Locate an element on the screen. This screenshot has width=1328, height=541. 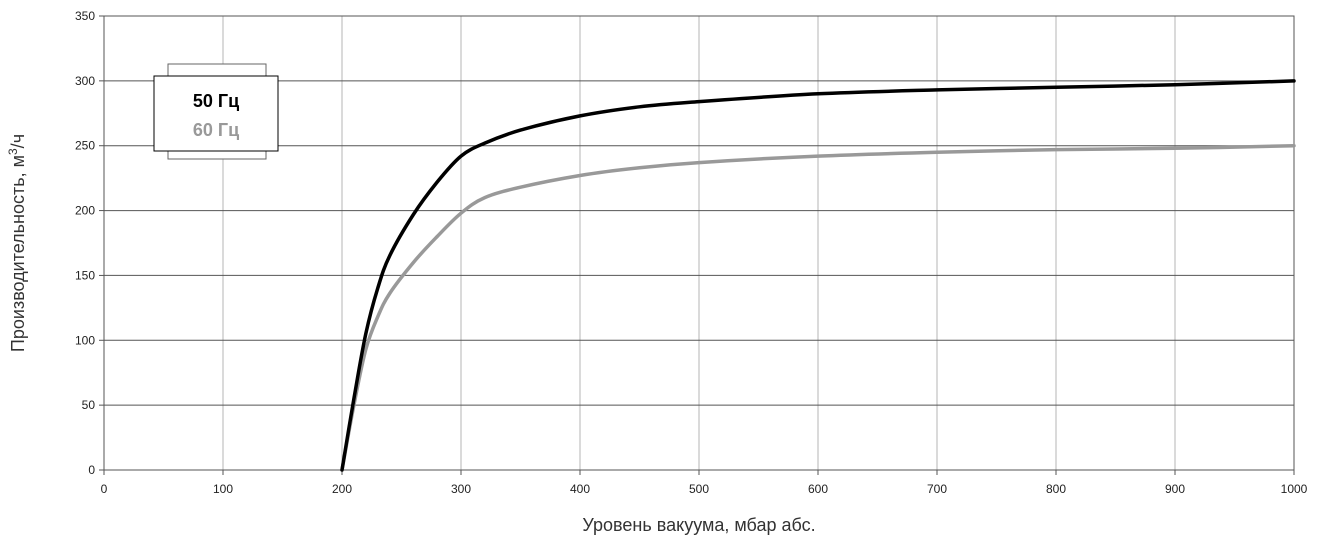
x-tick-label: 700 is located at coordinates (937, 489).